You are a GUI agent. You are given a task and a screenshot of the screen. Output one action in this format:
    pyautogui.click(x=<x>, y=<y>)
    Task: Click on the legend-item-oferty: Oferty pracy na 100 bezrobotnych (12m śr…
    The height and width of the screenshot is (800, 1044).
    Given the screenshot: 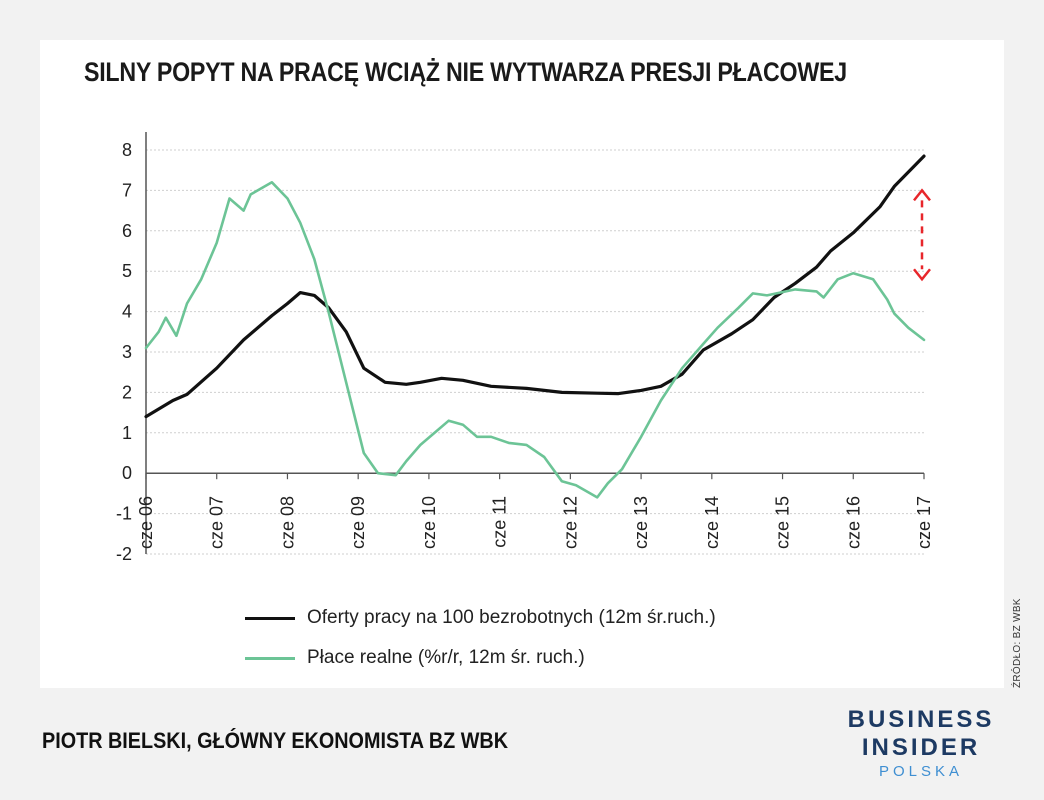 What is the action you would take?
    pyautogui.click(x=480, y=618)
    